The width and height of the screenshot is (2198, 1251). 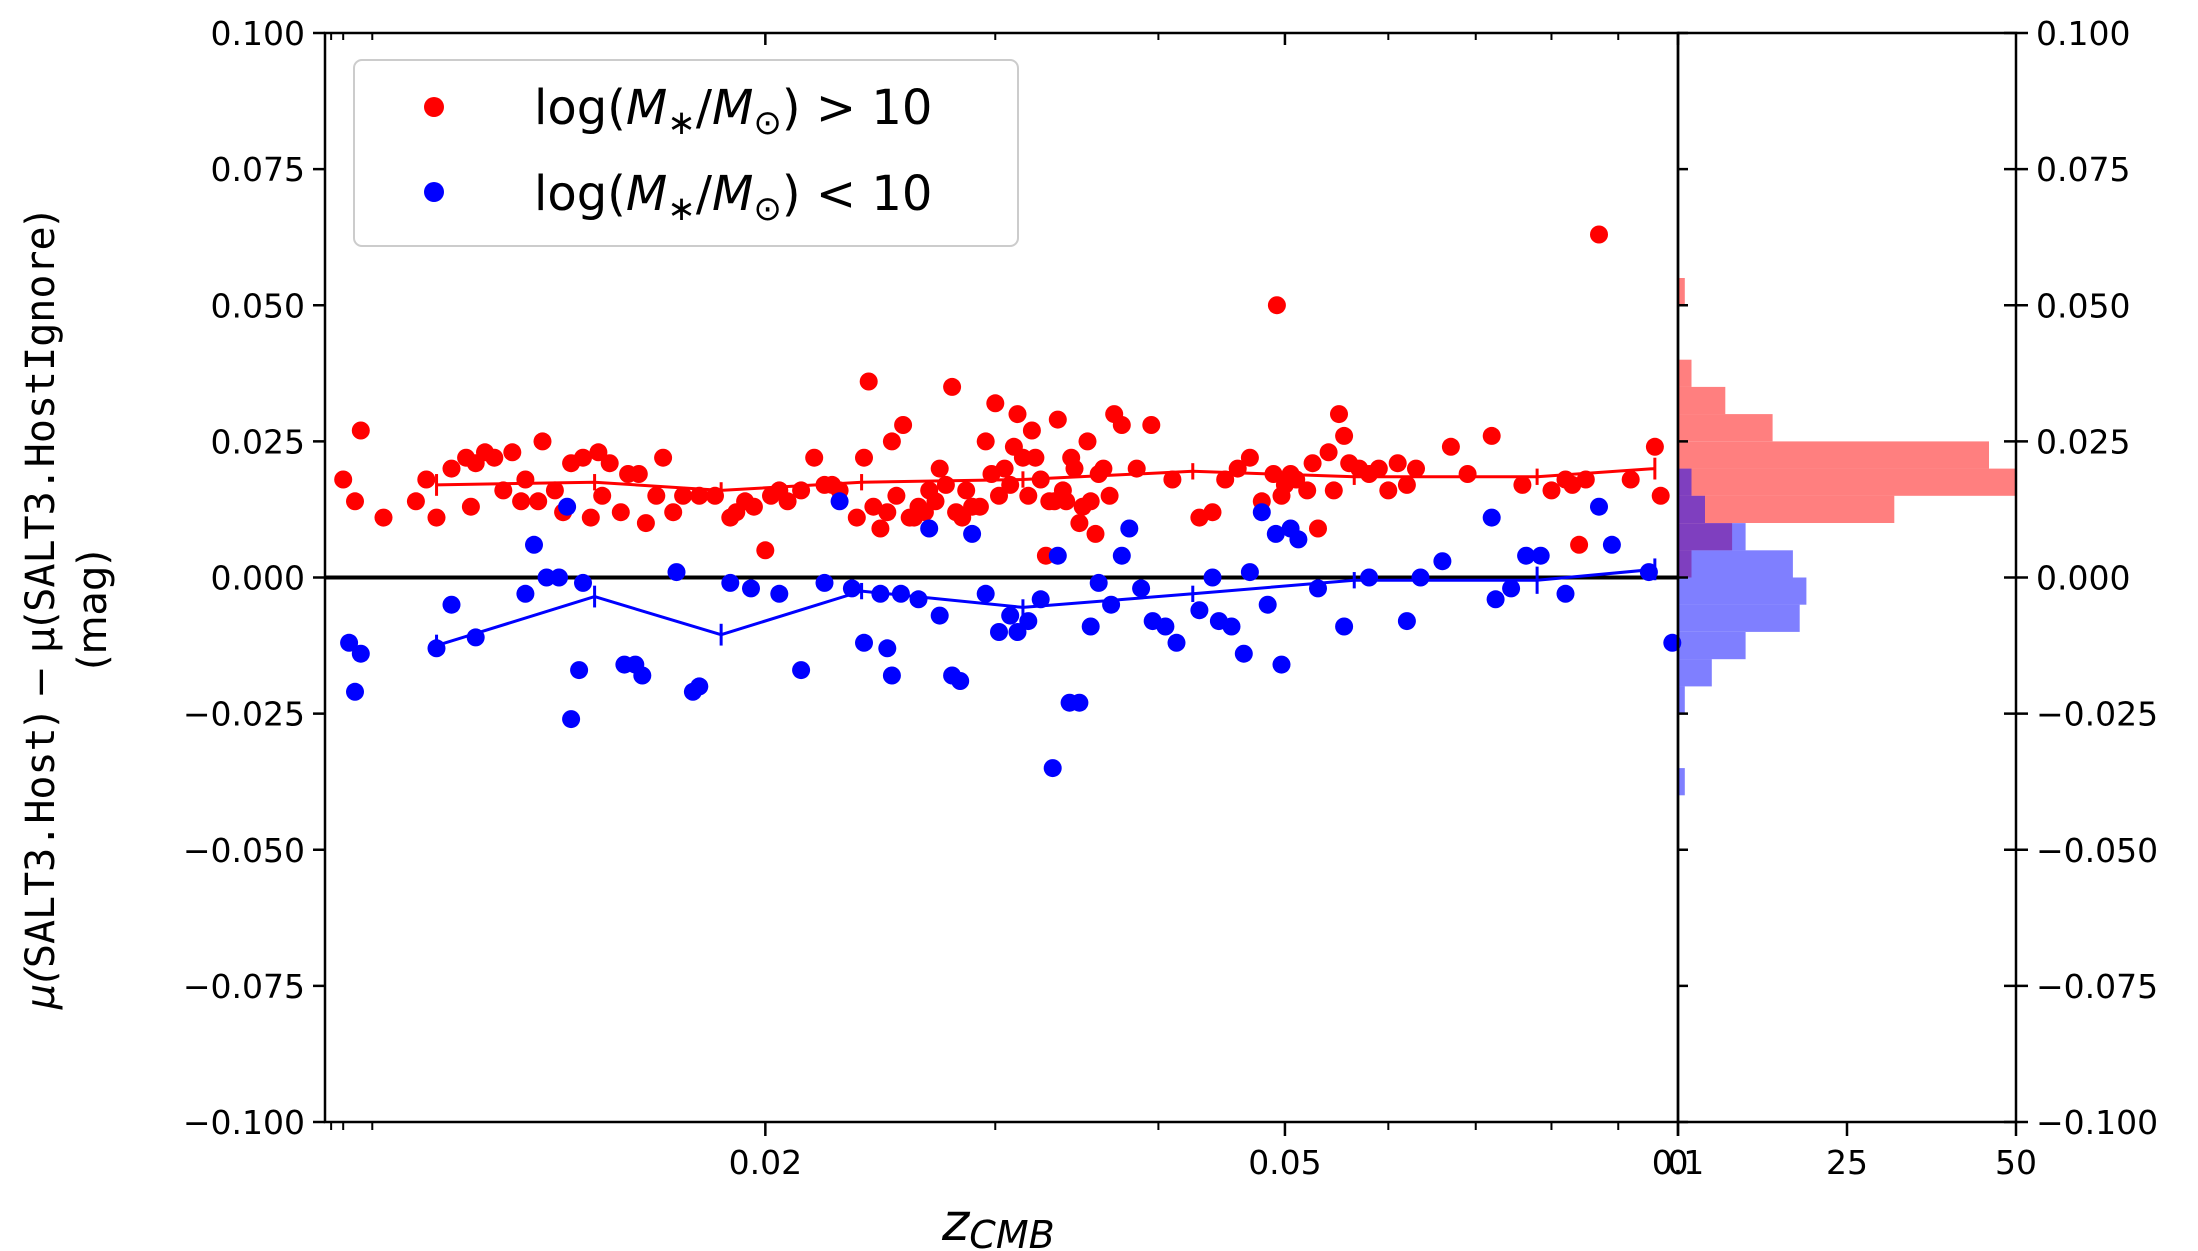 I want to click on legend-marker-low-mass, so click(x=434, y=192).